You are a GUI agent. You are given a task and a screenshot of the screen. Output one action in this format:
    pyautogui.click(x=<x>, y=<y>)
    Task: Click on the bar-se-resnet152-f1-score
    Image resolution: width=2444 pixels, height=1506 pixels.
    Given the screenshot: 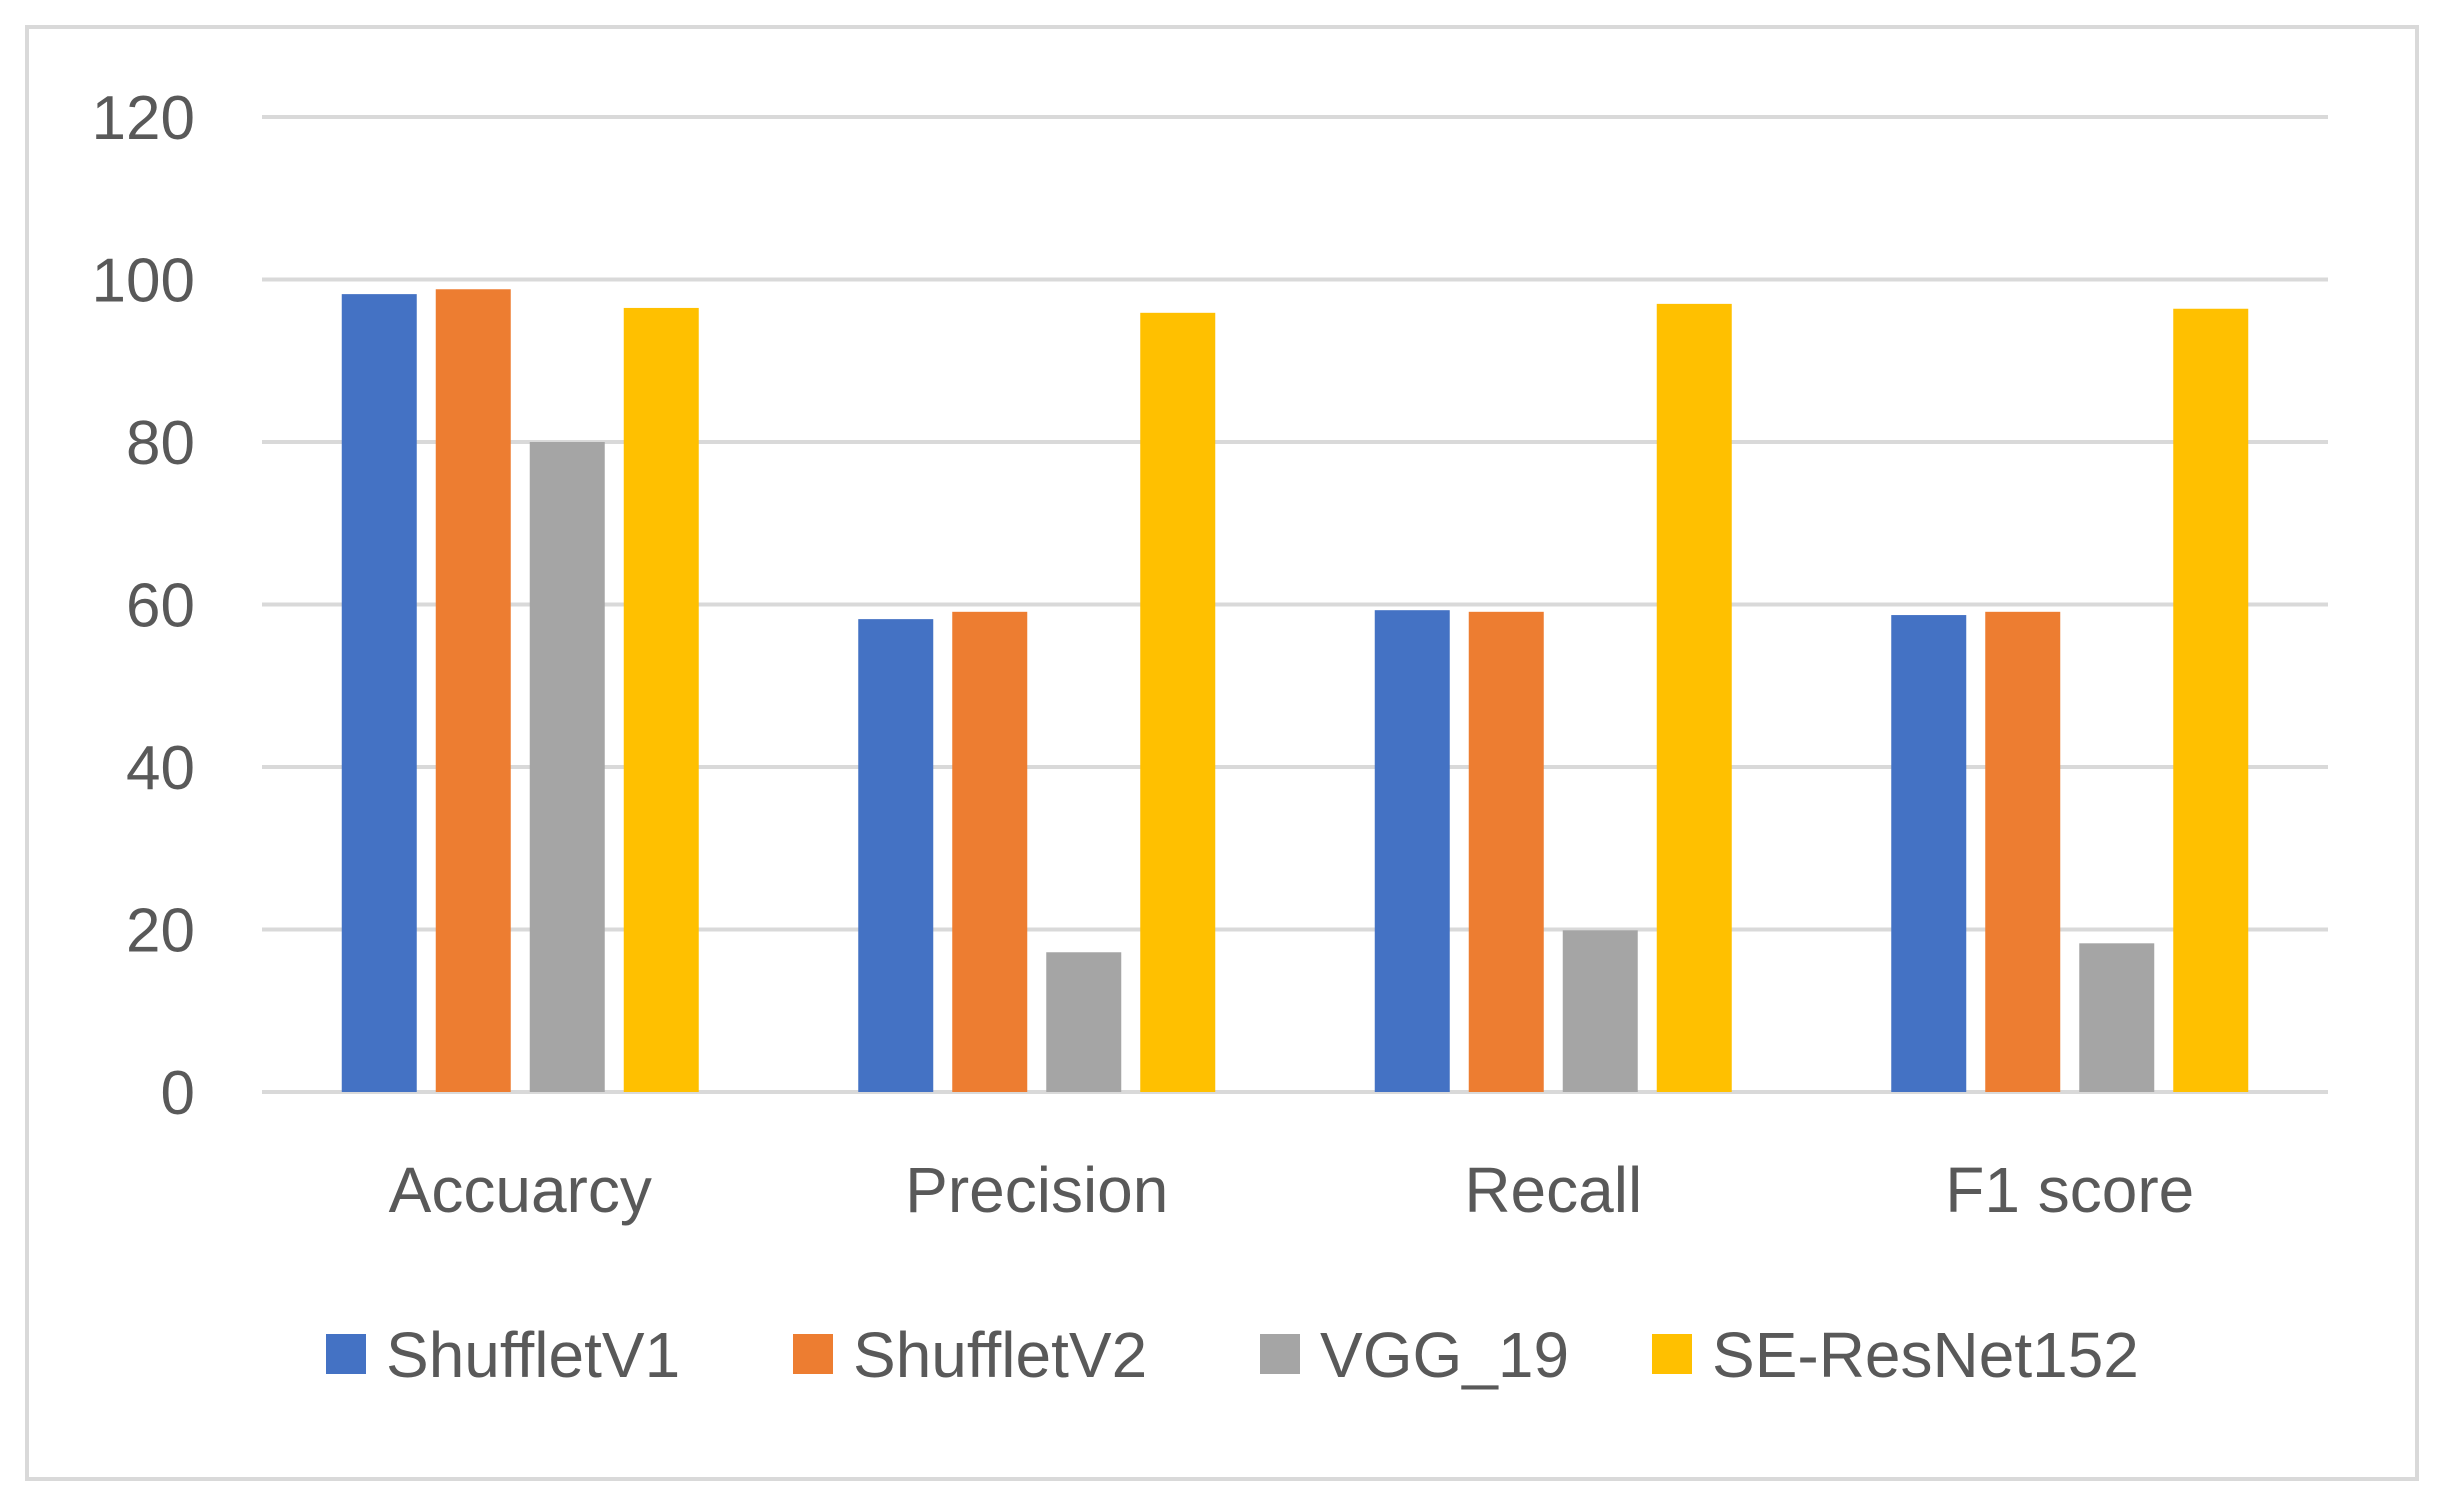 What is the action you would take?
    pyautogui.click(x=2211, y=700)
    